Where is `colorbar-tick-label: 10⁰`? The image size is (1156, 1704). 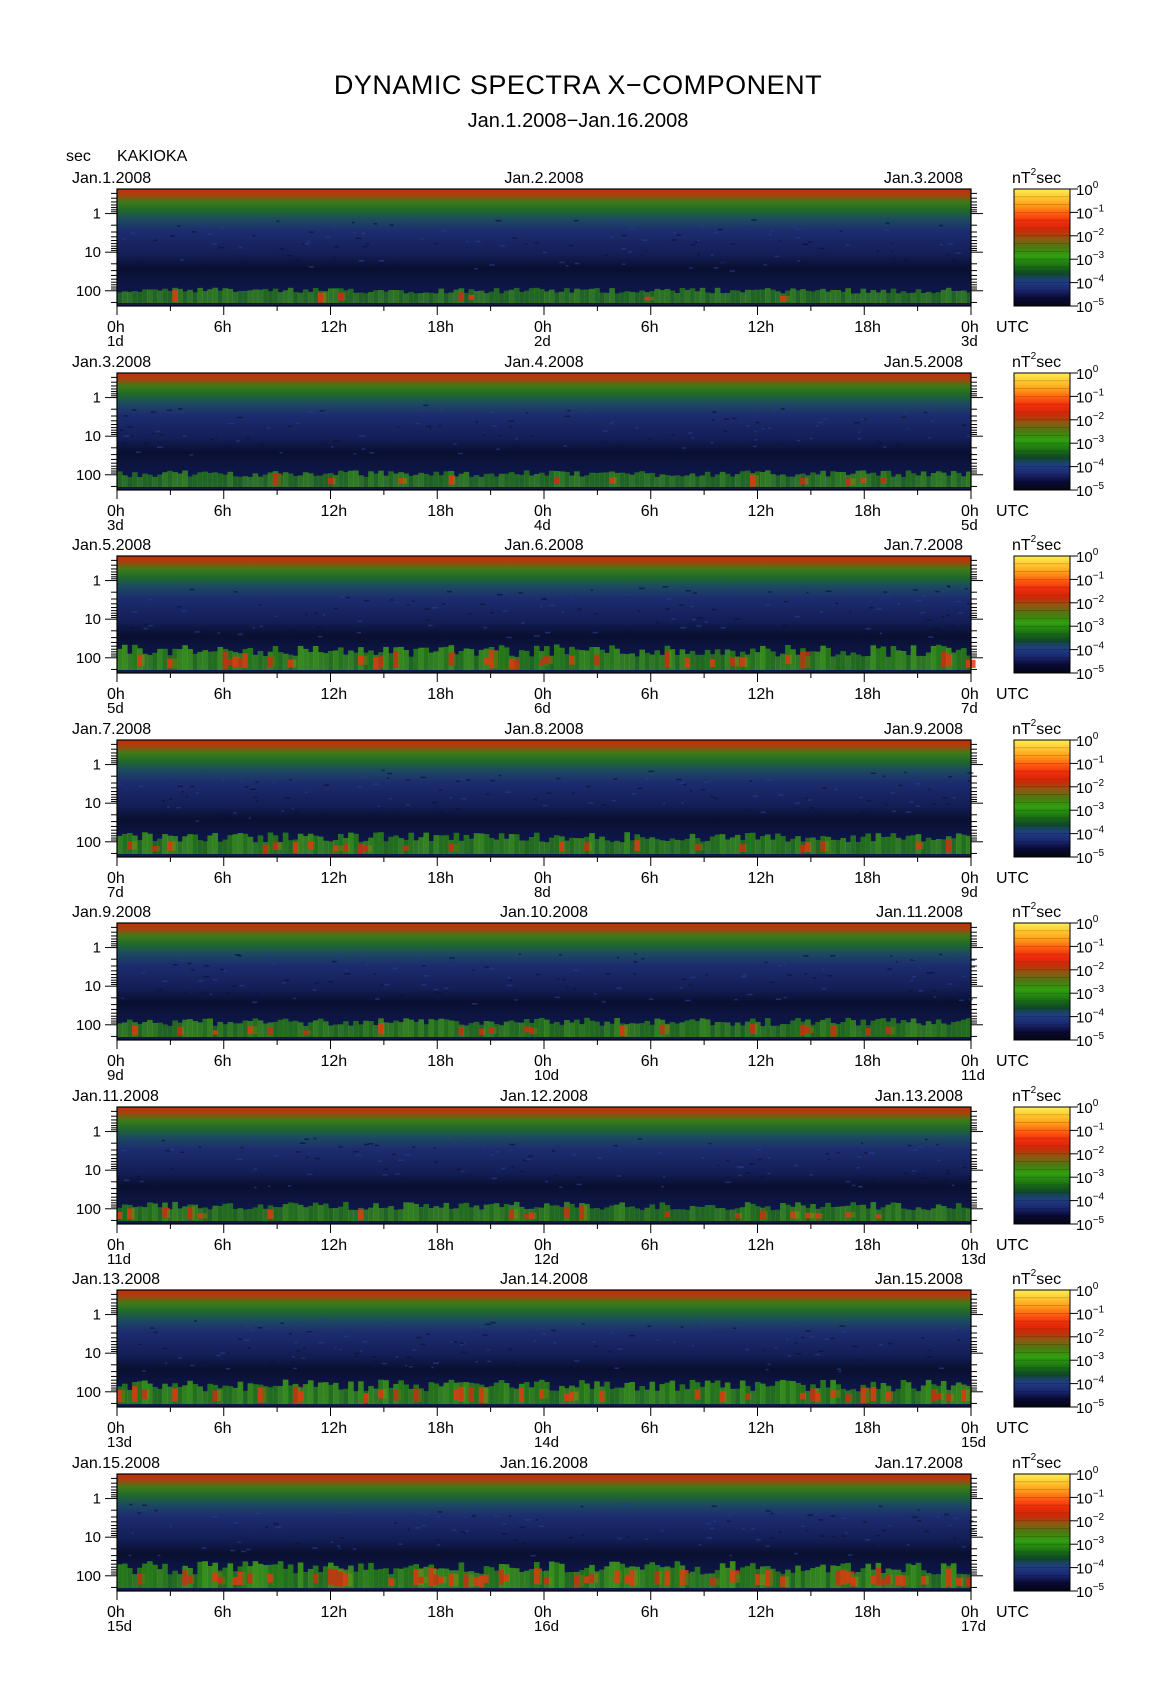 colorbar-tick-label: 10⁰ is located at coordinates (1087, 1474).